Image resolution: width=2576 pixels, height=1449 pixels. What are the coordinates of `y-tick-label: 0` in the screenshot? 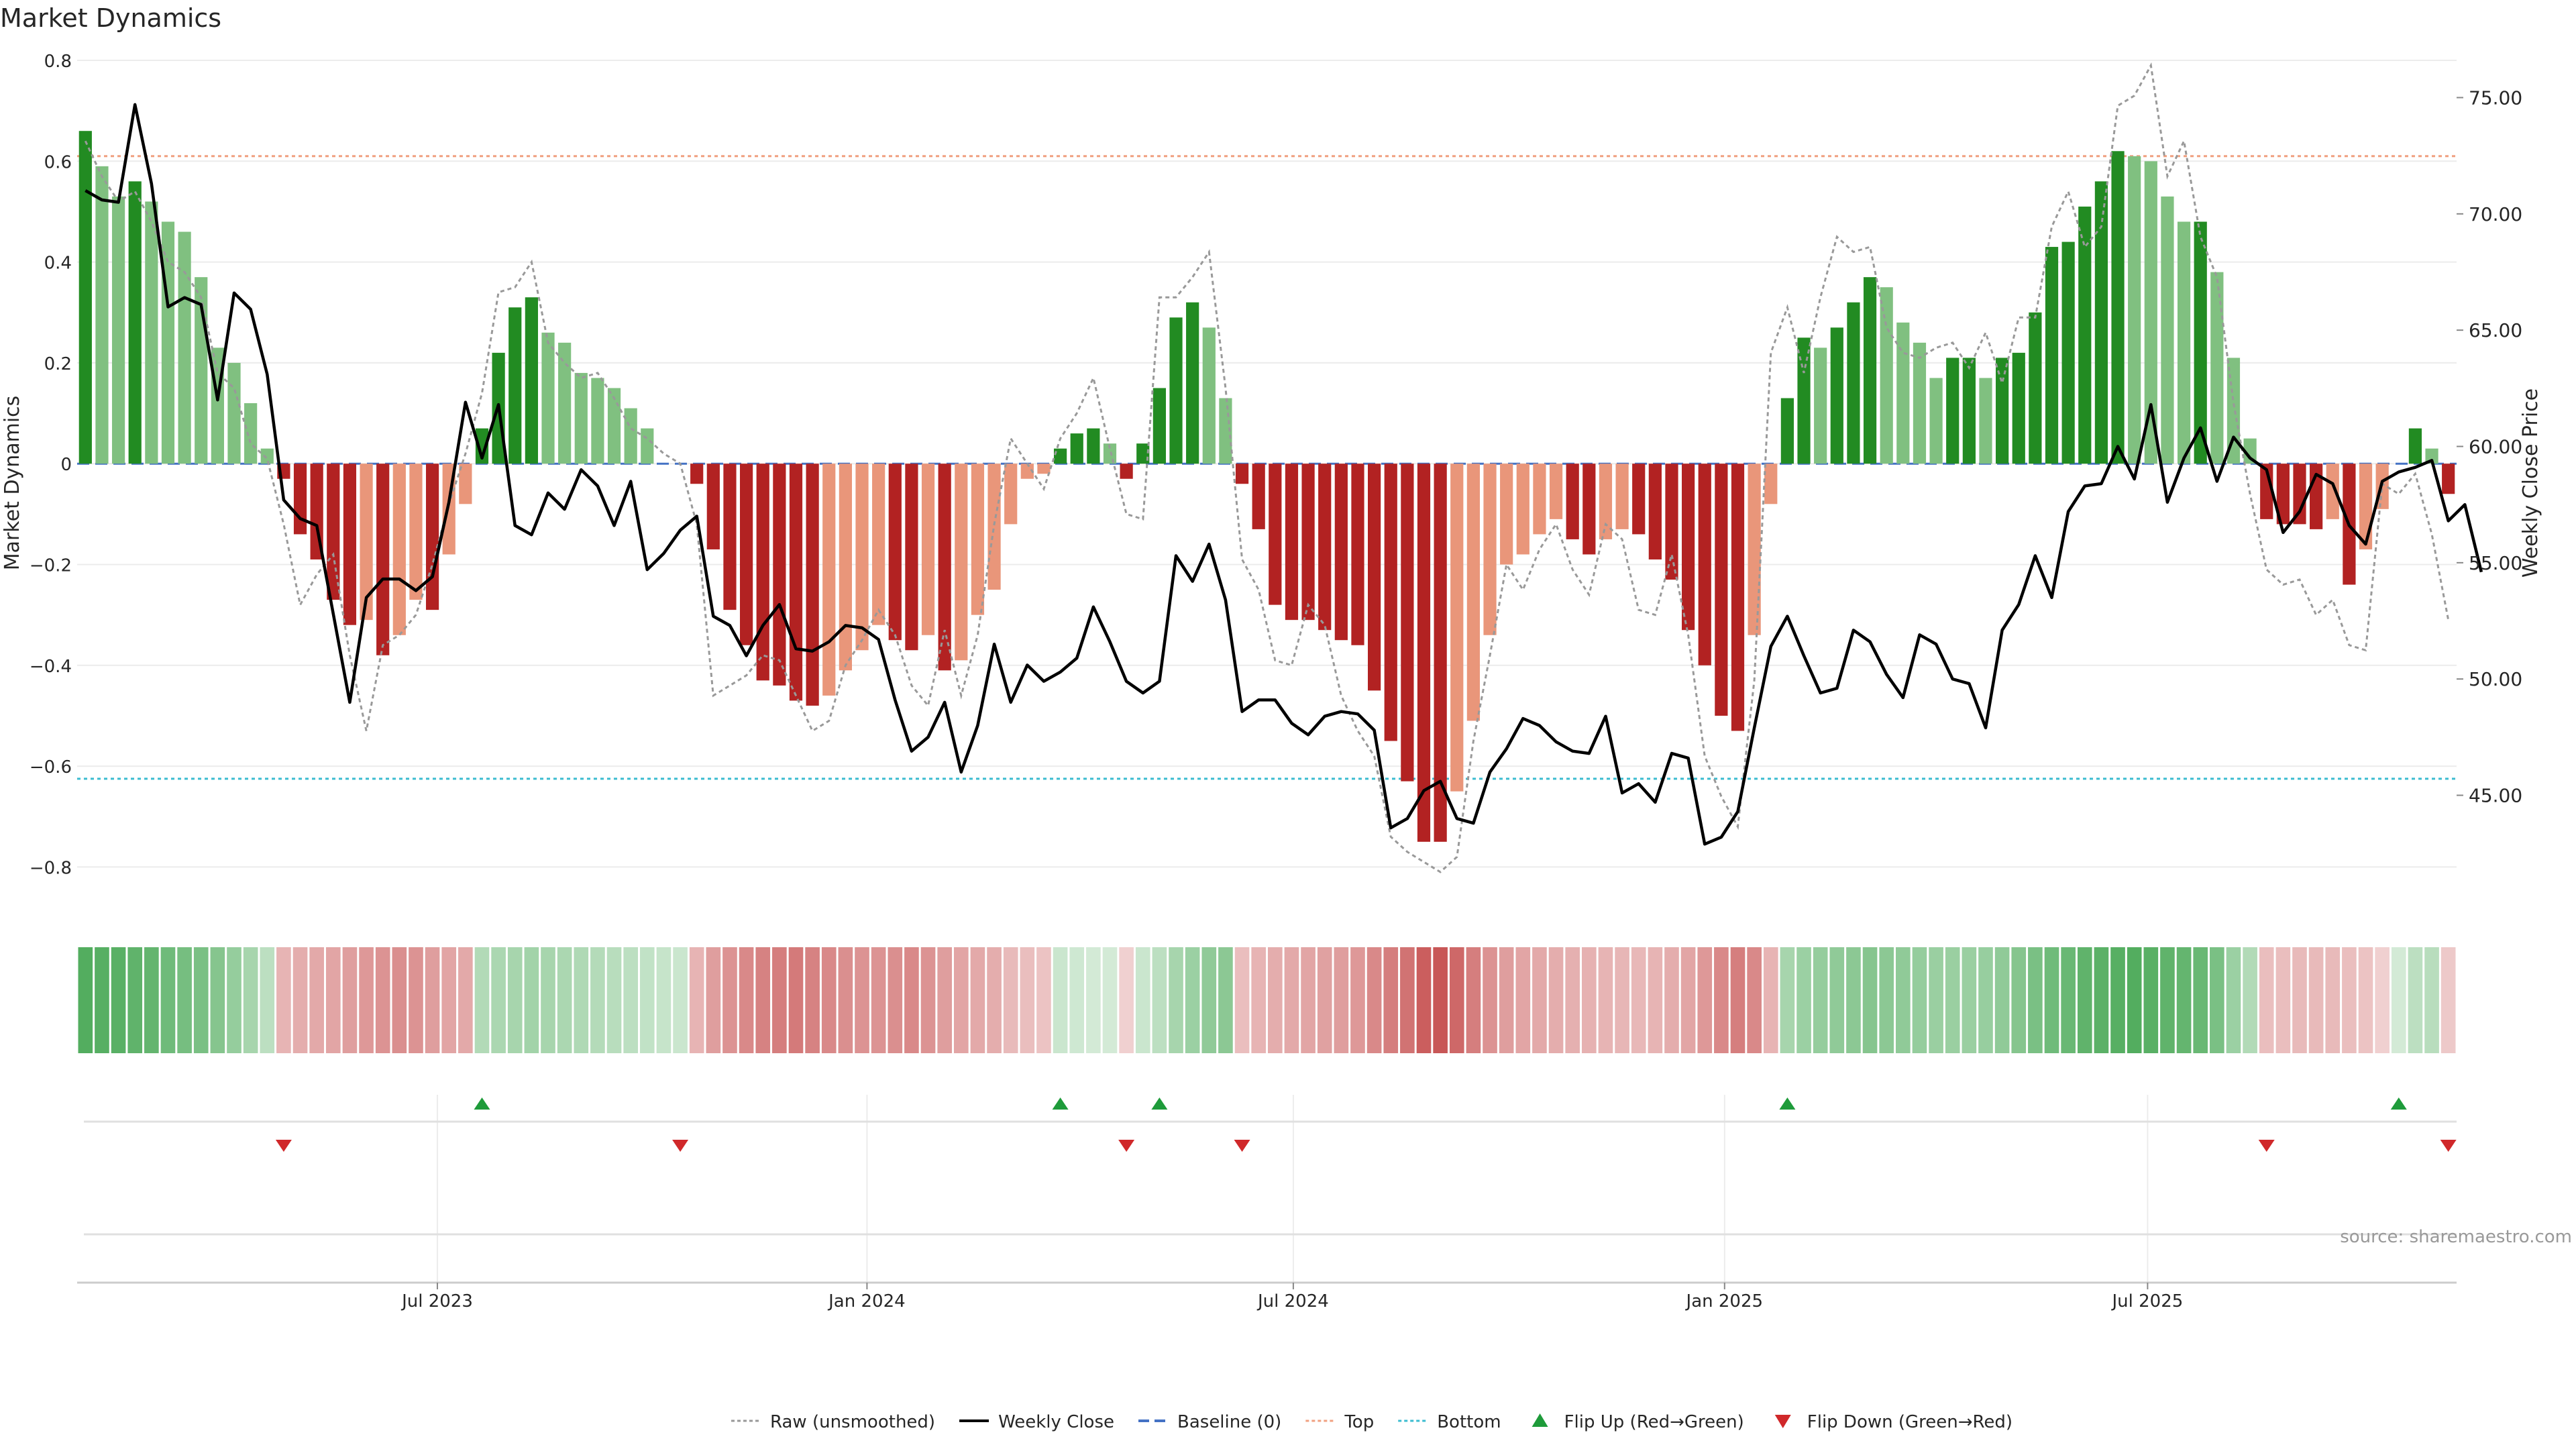 It's located at (66, 465).